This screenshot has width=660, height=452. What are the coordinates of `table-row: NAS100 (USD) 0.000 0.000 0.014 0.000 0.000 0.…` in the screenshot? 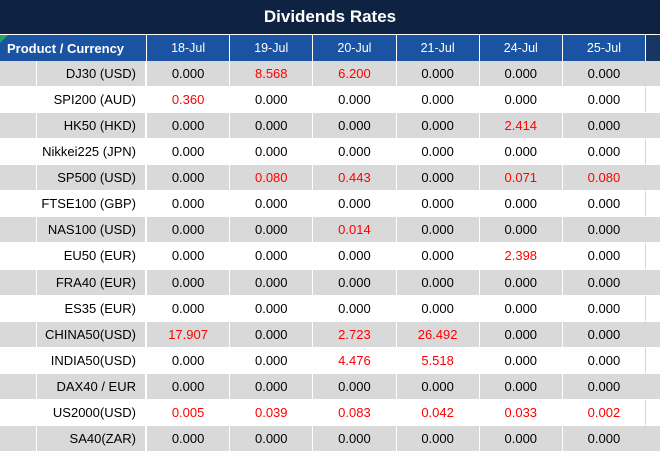 It's located at (330, 230).